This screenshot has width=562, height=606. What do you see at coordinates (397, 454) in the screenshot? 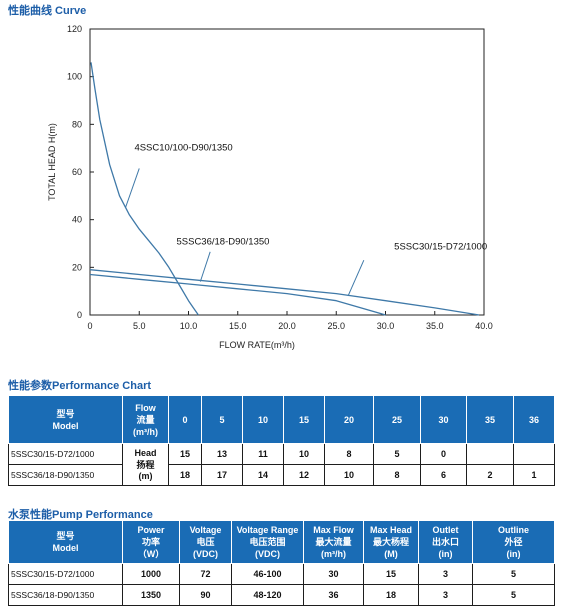
I see `head-value-cell: 5` at bounding box center [397, 454].